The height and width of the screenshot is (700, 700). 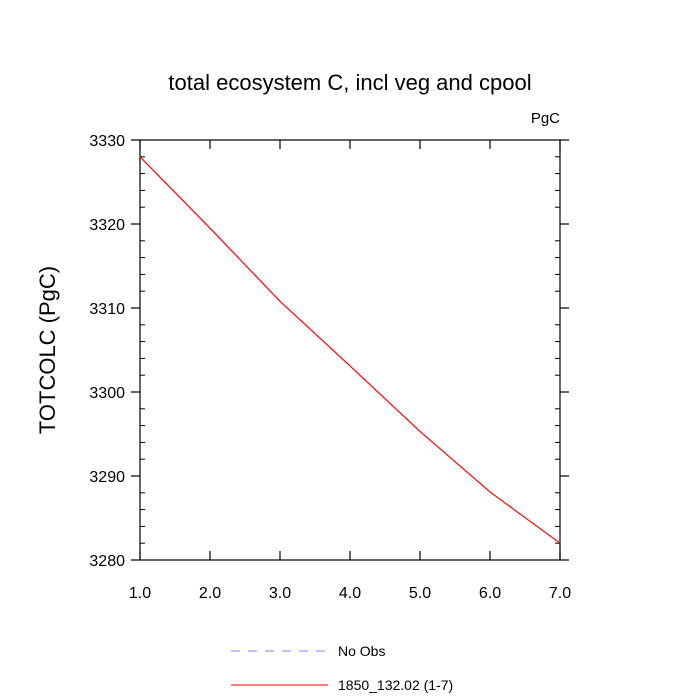 What do you see at coordinates (420, 593) in the screenshot?
I see `x-tick-label: 5.0` at bounding box center [420, 593].